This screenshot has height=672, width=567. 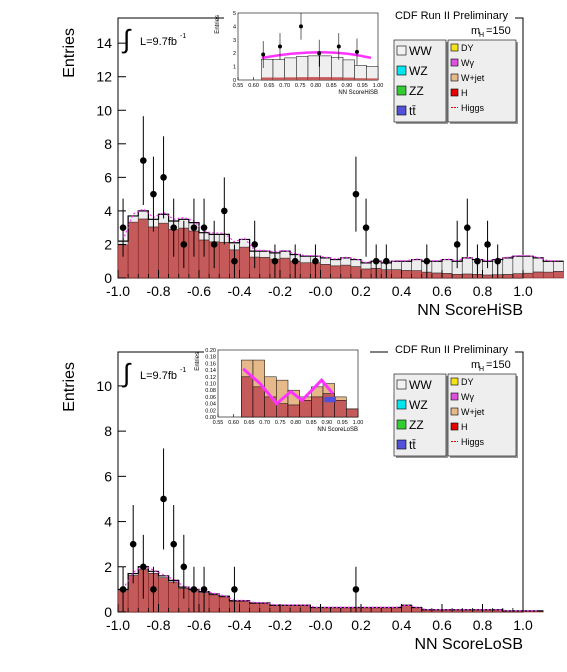 What do you see at coordinates (210, 371) in the screenshot?
I see `inset-y-tick-label: 0.14` at bounding box center [210, 371].